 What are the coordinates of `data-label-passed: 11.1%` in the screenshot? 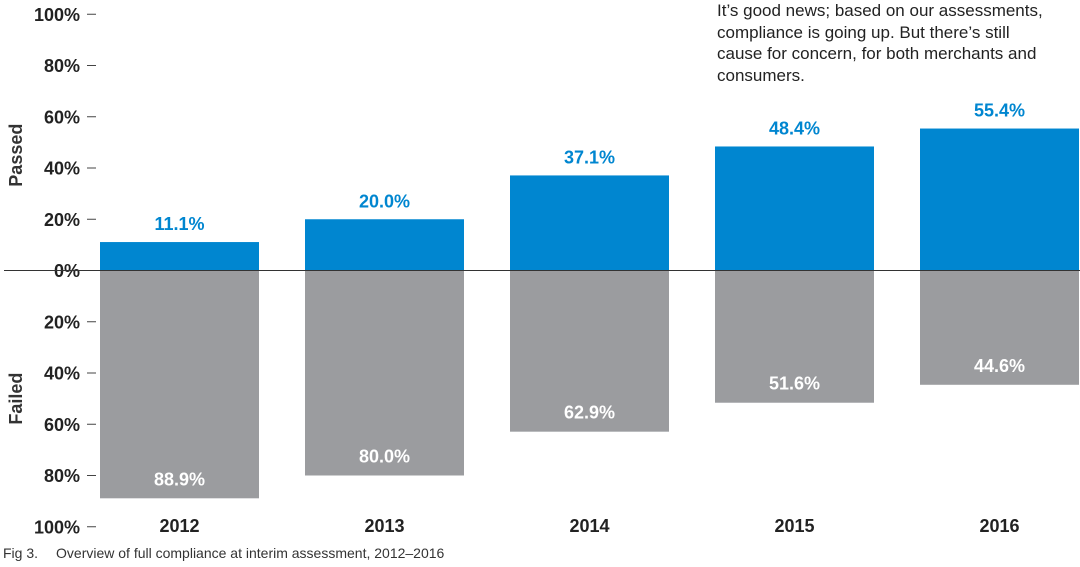 It's located at (179, 224).